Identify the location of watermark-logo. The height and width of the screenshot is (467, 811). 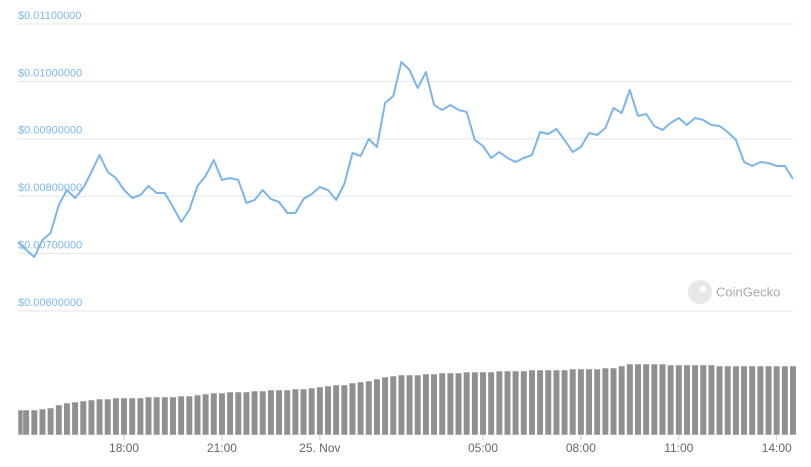
(700, 292).